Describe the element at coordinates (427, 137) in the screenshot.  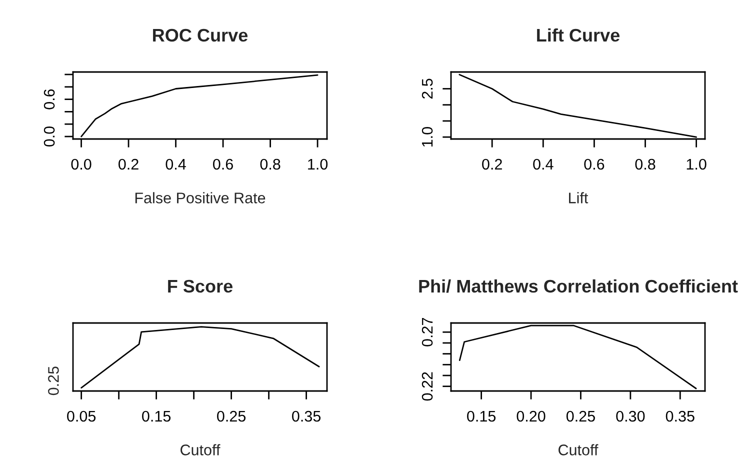
I see `y-tick-label: 1.0` at that location.